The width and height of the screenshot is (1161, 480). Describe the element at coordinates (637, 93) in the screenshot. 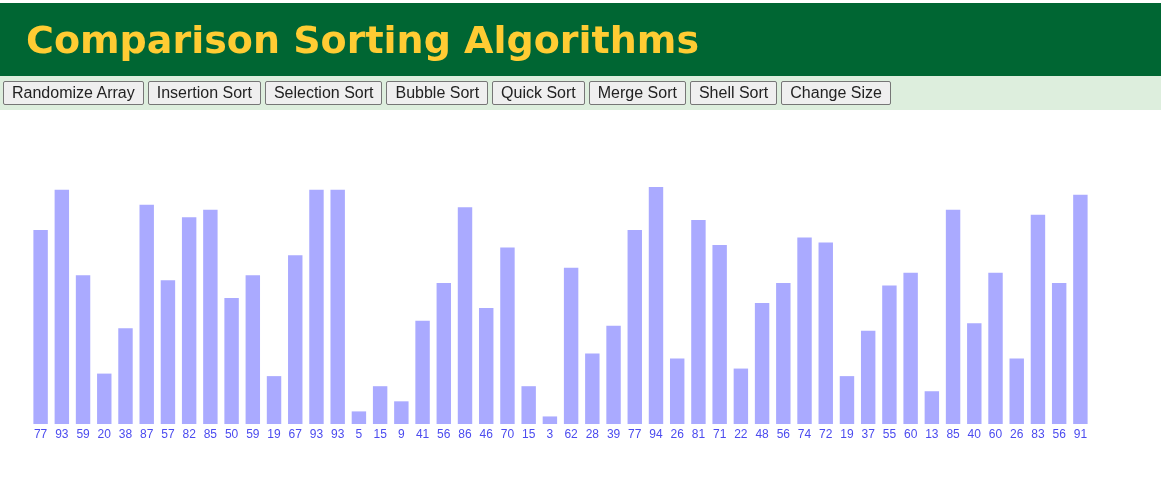

I see `text: Merge Sort` at that location.